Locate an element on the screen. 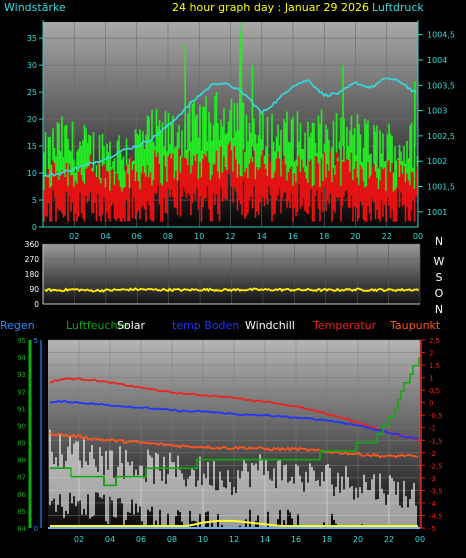 The height and width of the screenshot is (558, 466). pressure-tick-label: 1004,5 is located at coordinates (441, 35).